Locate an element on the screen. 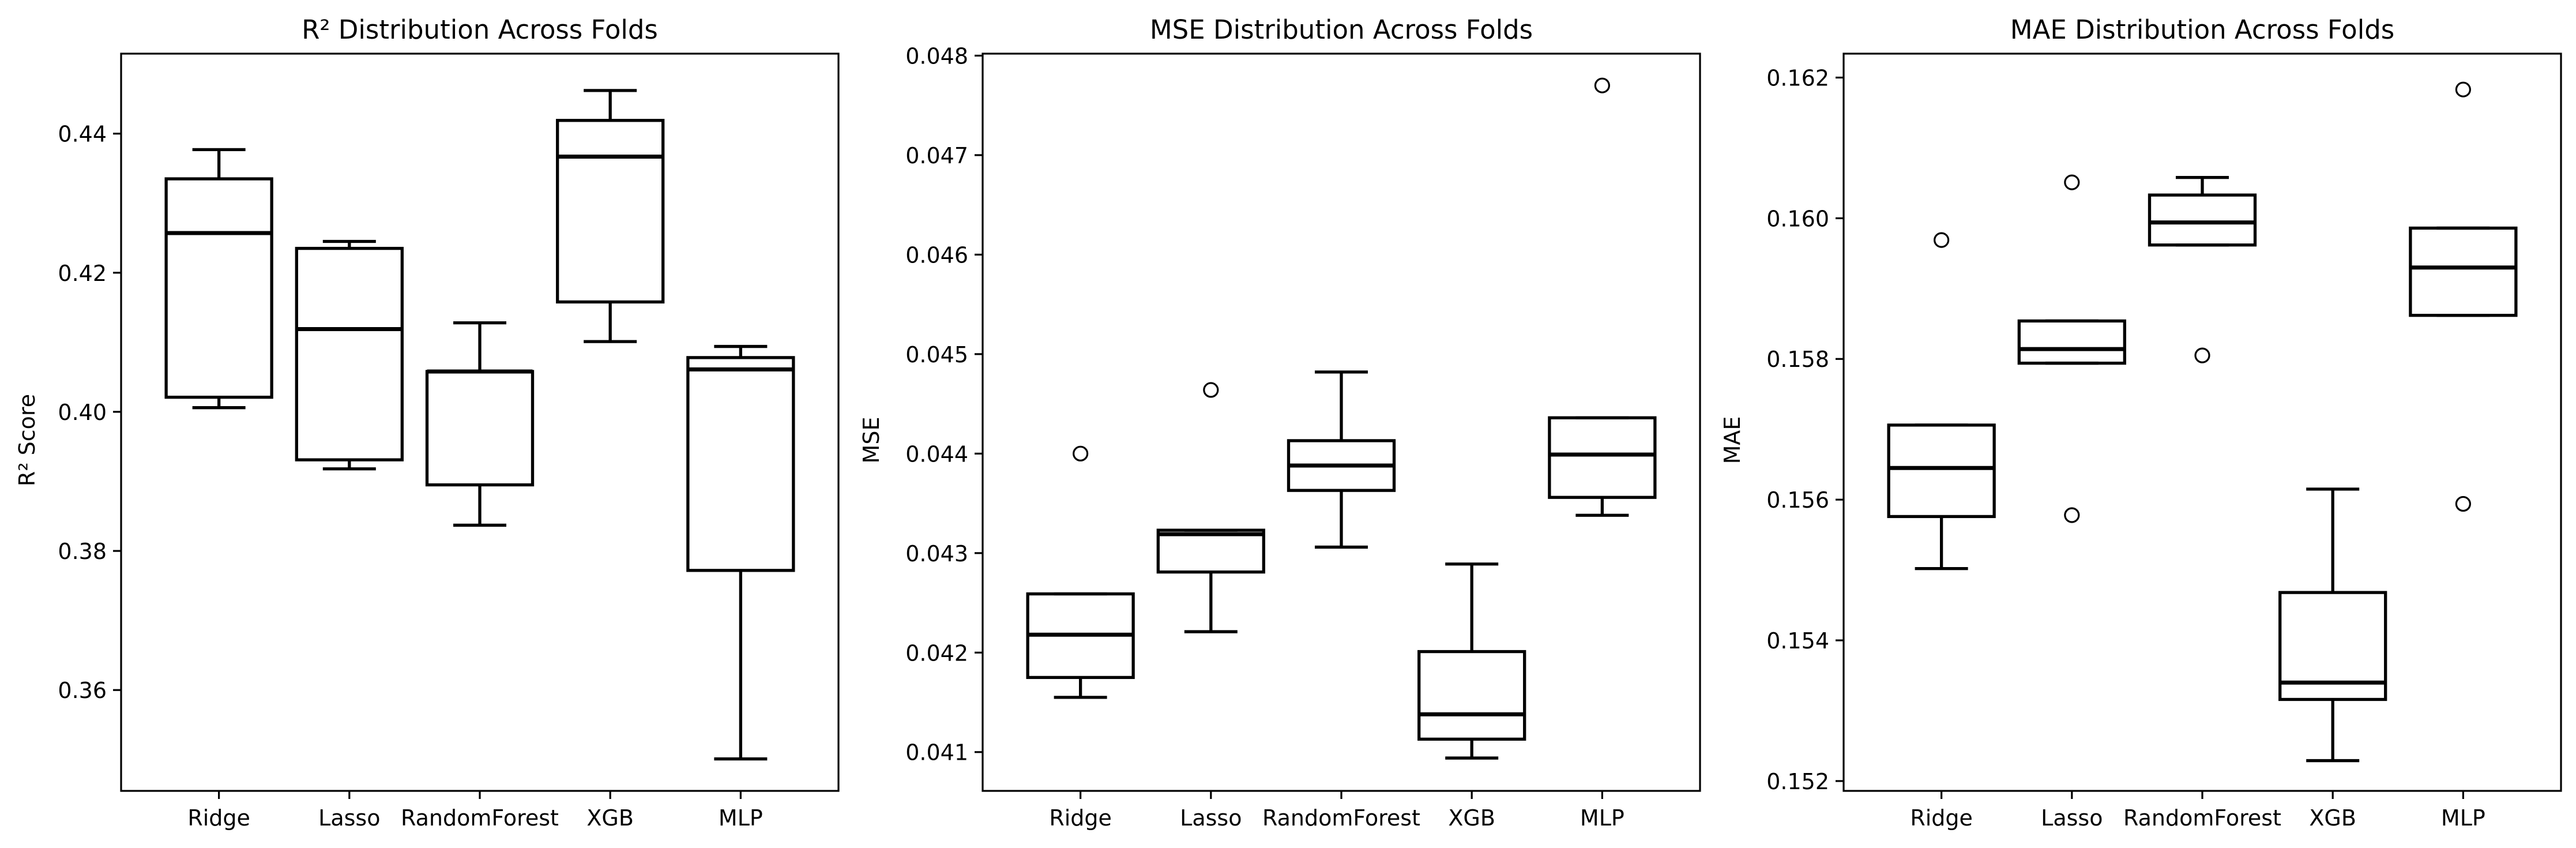  y-tick-label: 0.38 is located at coordinates (82, 551).